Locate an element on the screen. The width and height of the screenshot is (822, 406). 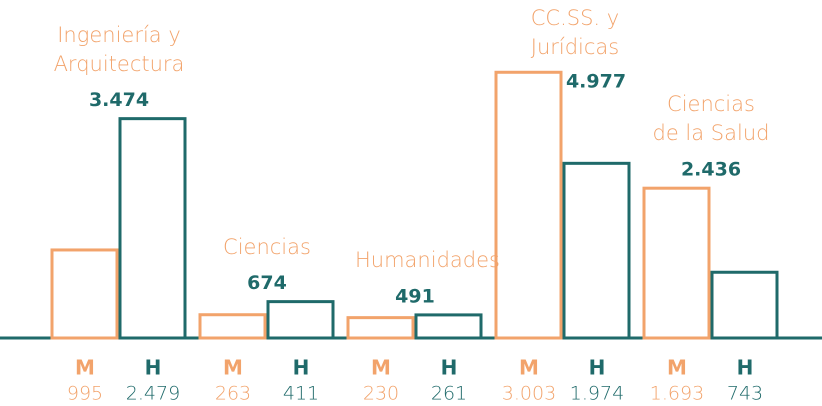
total-label: 491 is located at coordinates (415, 296).